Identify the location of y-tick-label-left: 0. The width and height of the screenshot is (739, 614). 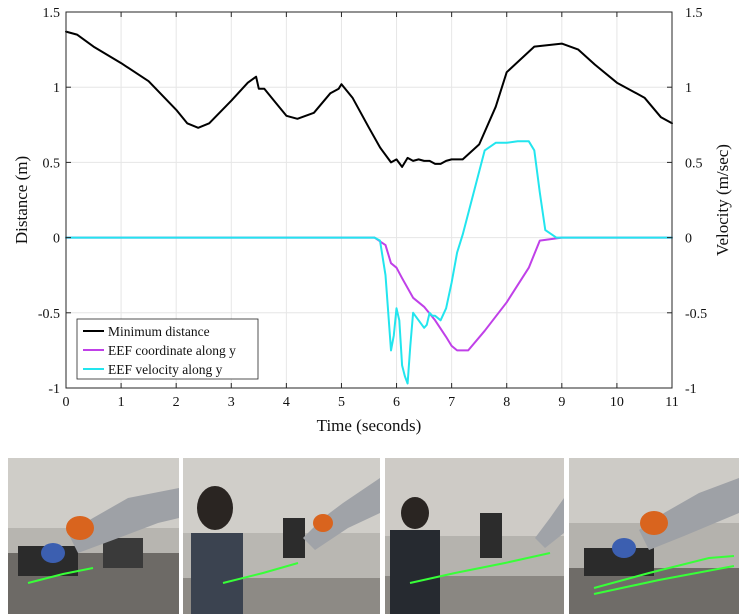
(56, 239).